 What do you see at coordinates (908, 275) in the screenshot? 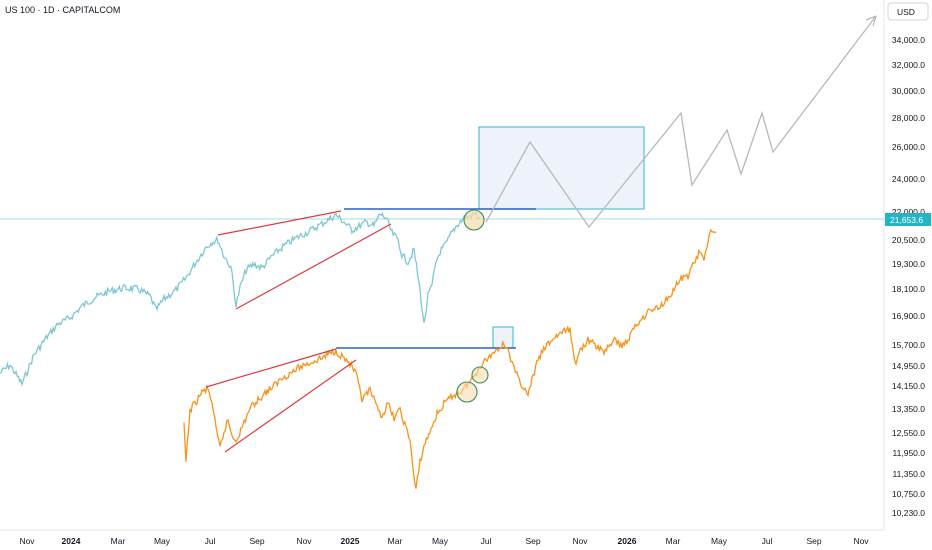
I see `price-scale-panel` at bounding box center [908, 275].